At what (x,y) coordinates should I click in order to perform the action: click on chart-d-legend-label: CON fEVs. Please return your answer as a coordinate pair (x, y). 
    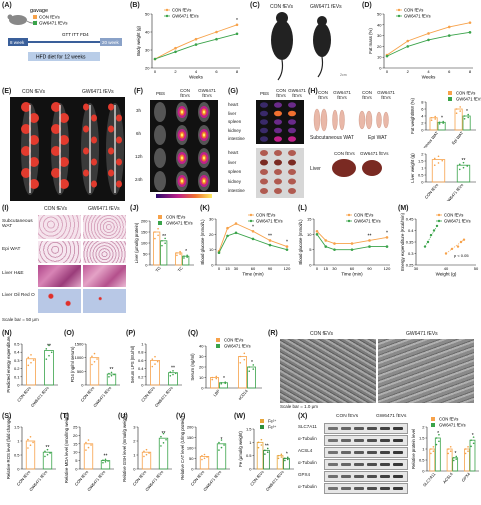
    Looking at the image, I should click on (413, 10).